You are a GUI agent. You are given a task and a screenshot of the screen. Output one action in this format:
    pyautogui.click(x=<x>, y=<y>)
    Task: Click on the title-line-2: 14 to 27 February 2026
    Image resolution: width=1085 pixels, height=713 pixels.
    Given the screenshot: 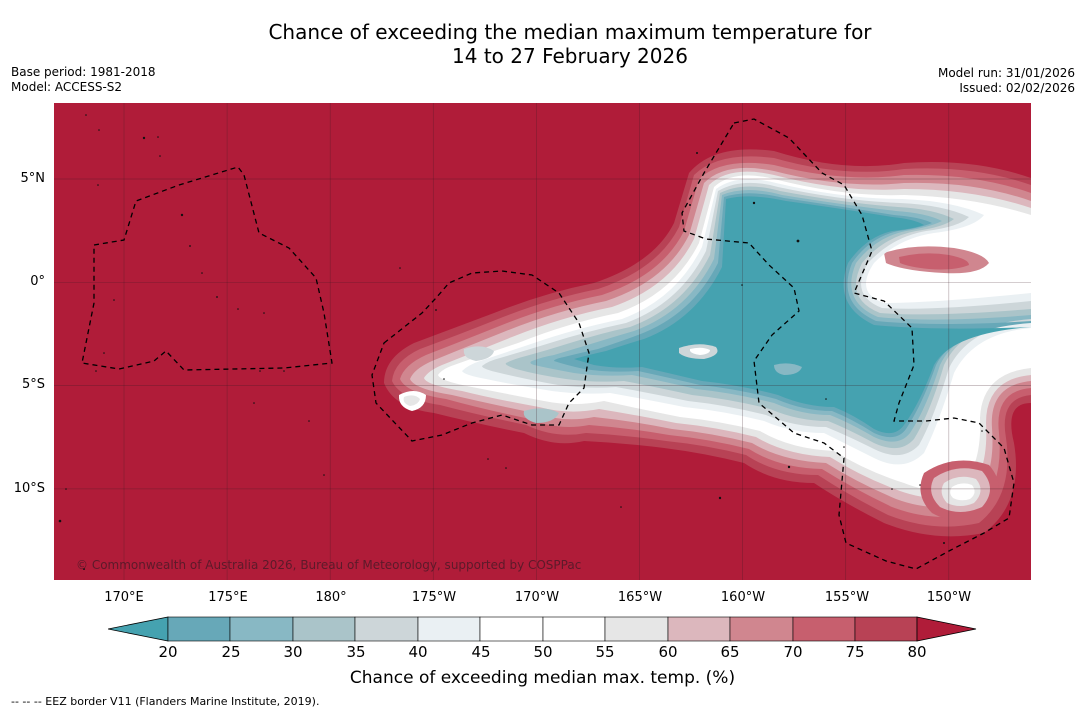 What is the action you would take?
    pyautogui.click(x=570, y=56)
    